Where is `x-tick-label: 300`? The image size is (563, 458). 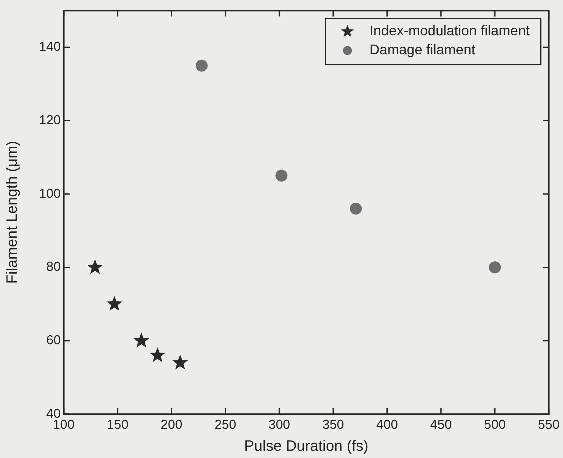
x-tick-label: 300 is located at coordinates (279, 424).